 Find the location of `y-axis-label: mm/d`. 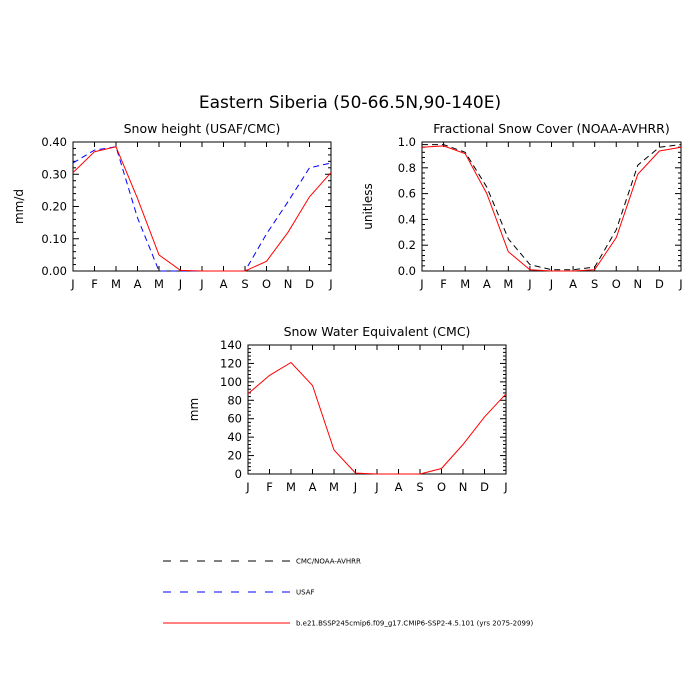

y-axis-label: mm/d is located at coordinates (19, 206).